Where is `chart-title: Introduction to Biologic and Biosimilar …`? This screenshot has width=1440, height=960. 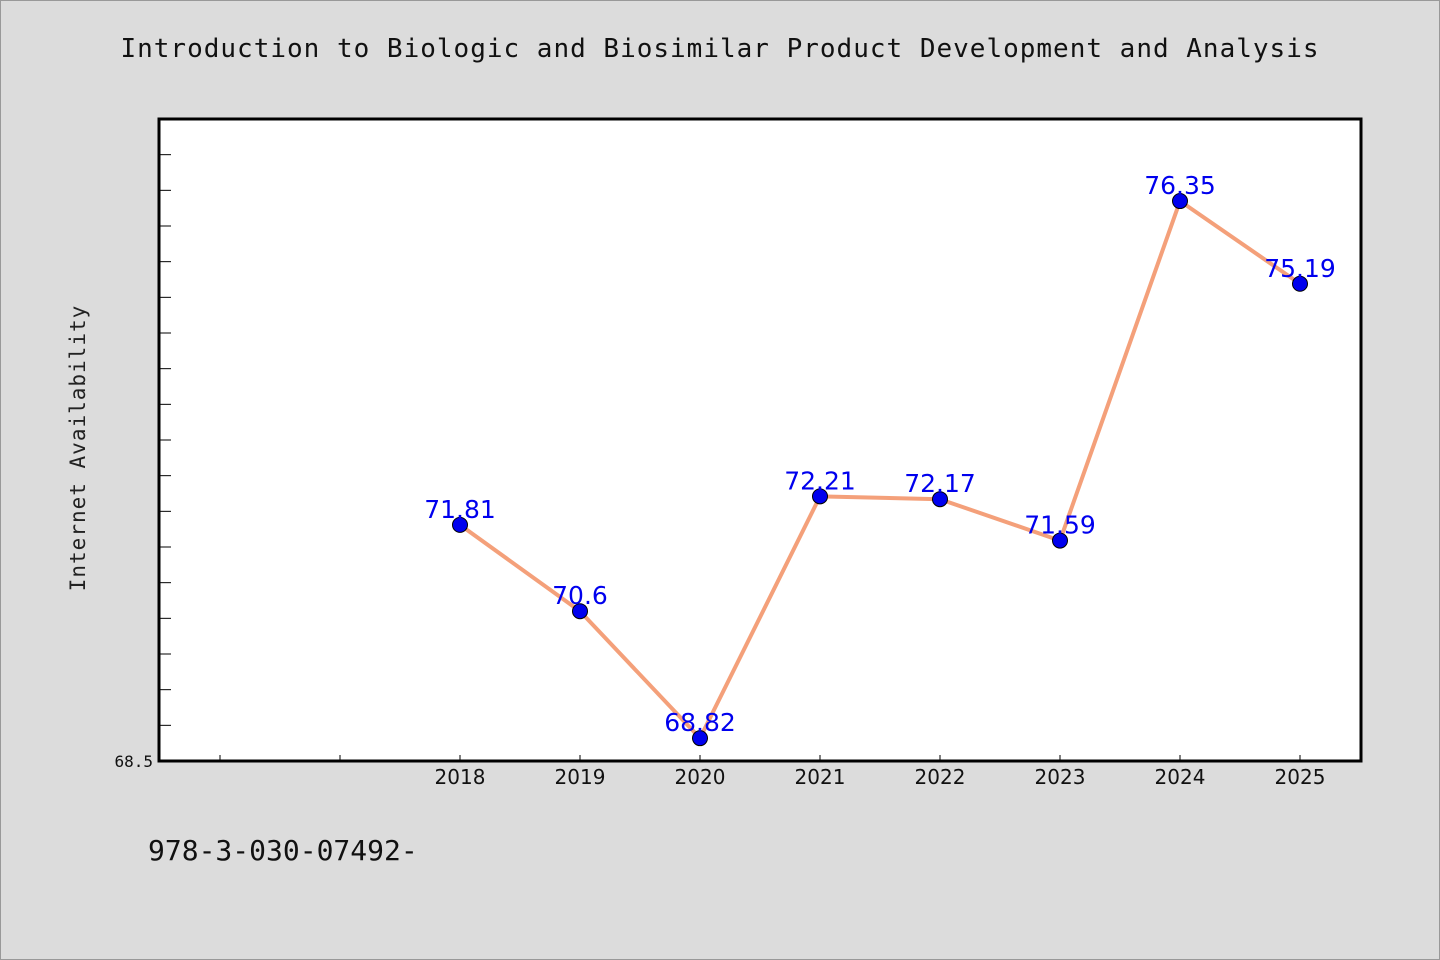 chart-title: Introduction to Biologic and Biosimilar … is located at coordinates (720, 49).